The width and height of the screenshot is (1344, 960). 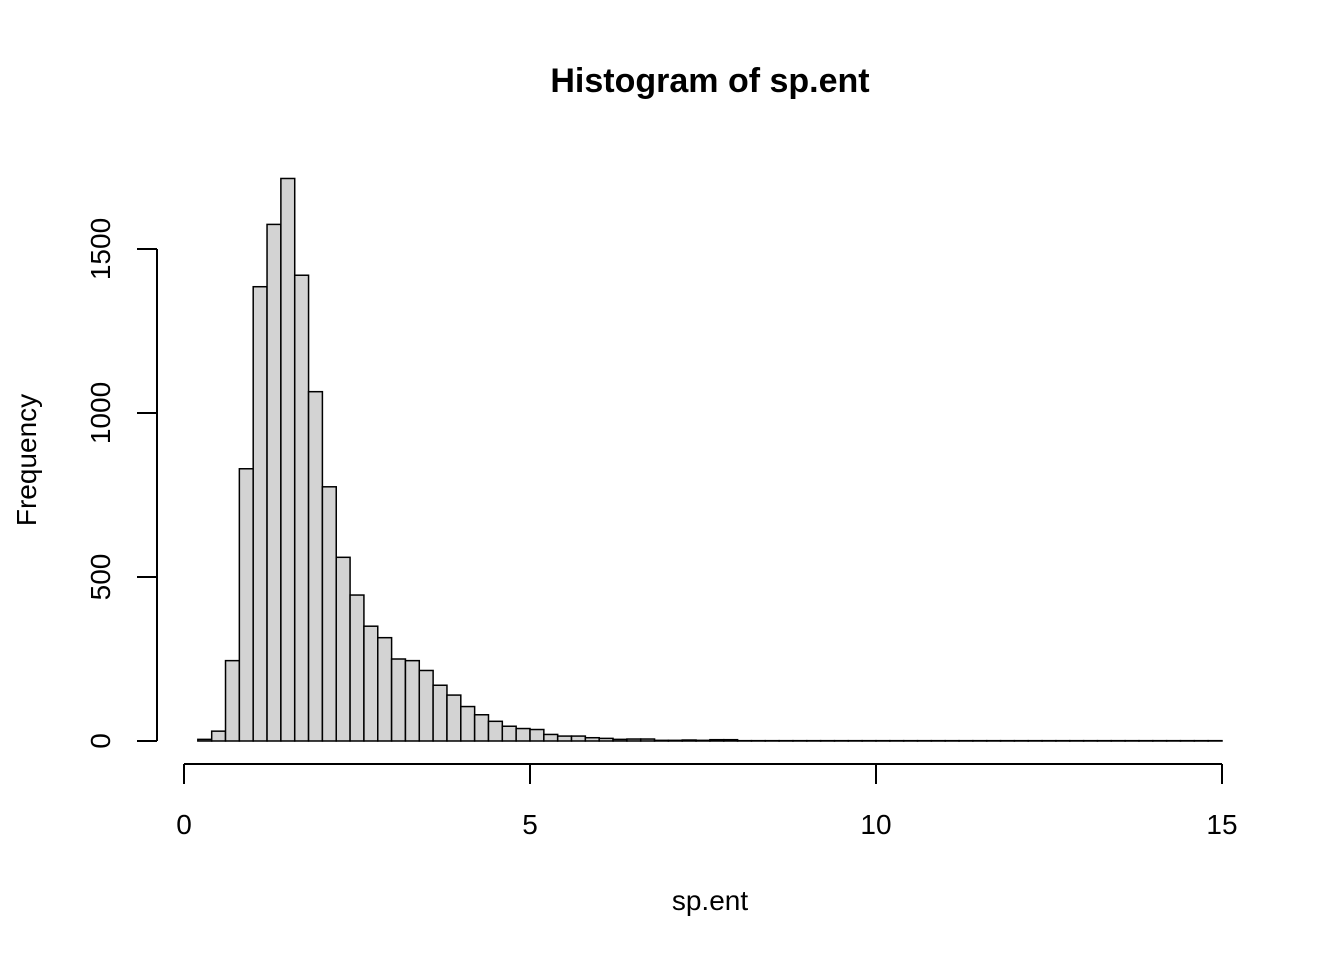 What do you see at coordinates (100, 577) in the screenshot?
I see `y-tick-label: 500` at bounding box center [100, 577].